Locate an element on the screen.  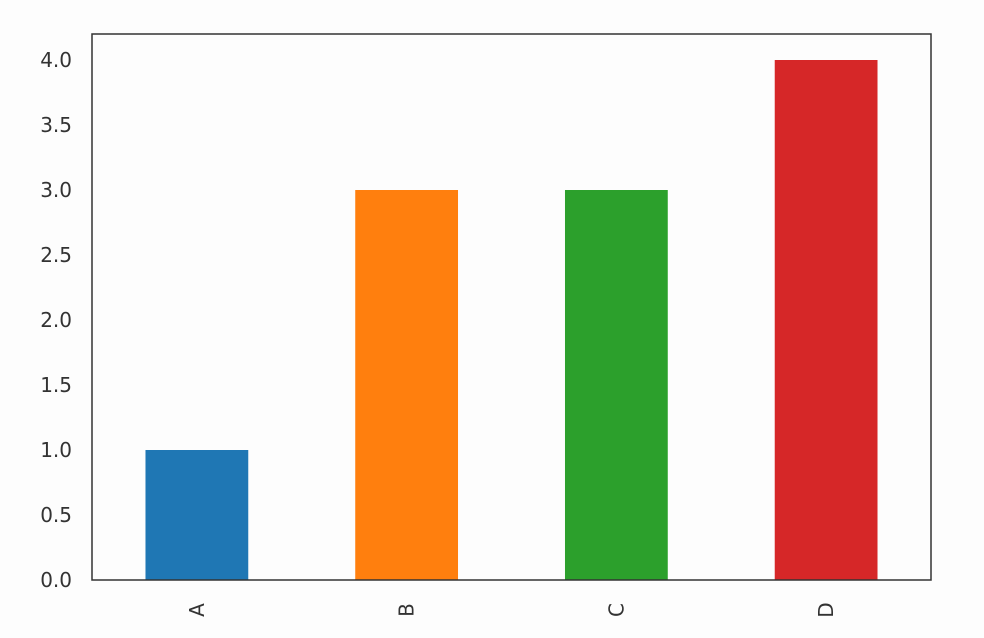
bar-b is located at coordinates (407, 385).